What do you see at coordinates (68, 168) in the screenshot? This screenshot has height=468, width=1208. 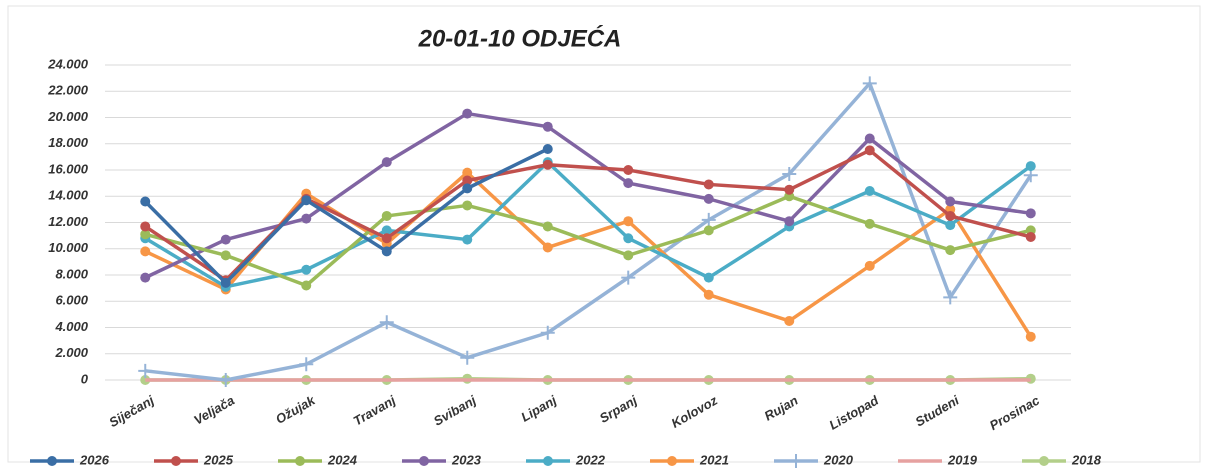 I see `y-tick-label: 16.000` at bounding box center [68, 168].